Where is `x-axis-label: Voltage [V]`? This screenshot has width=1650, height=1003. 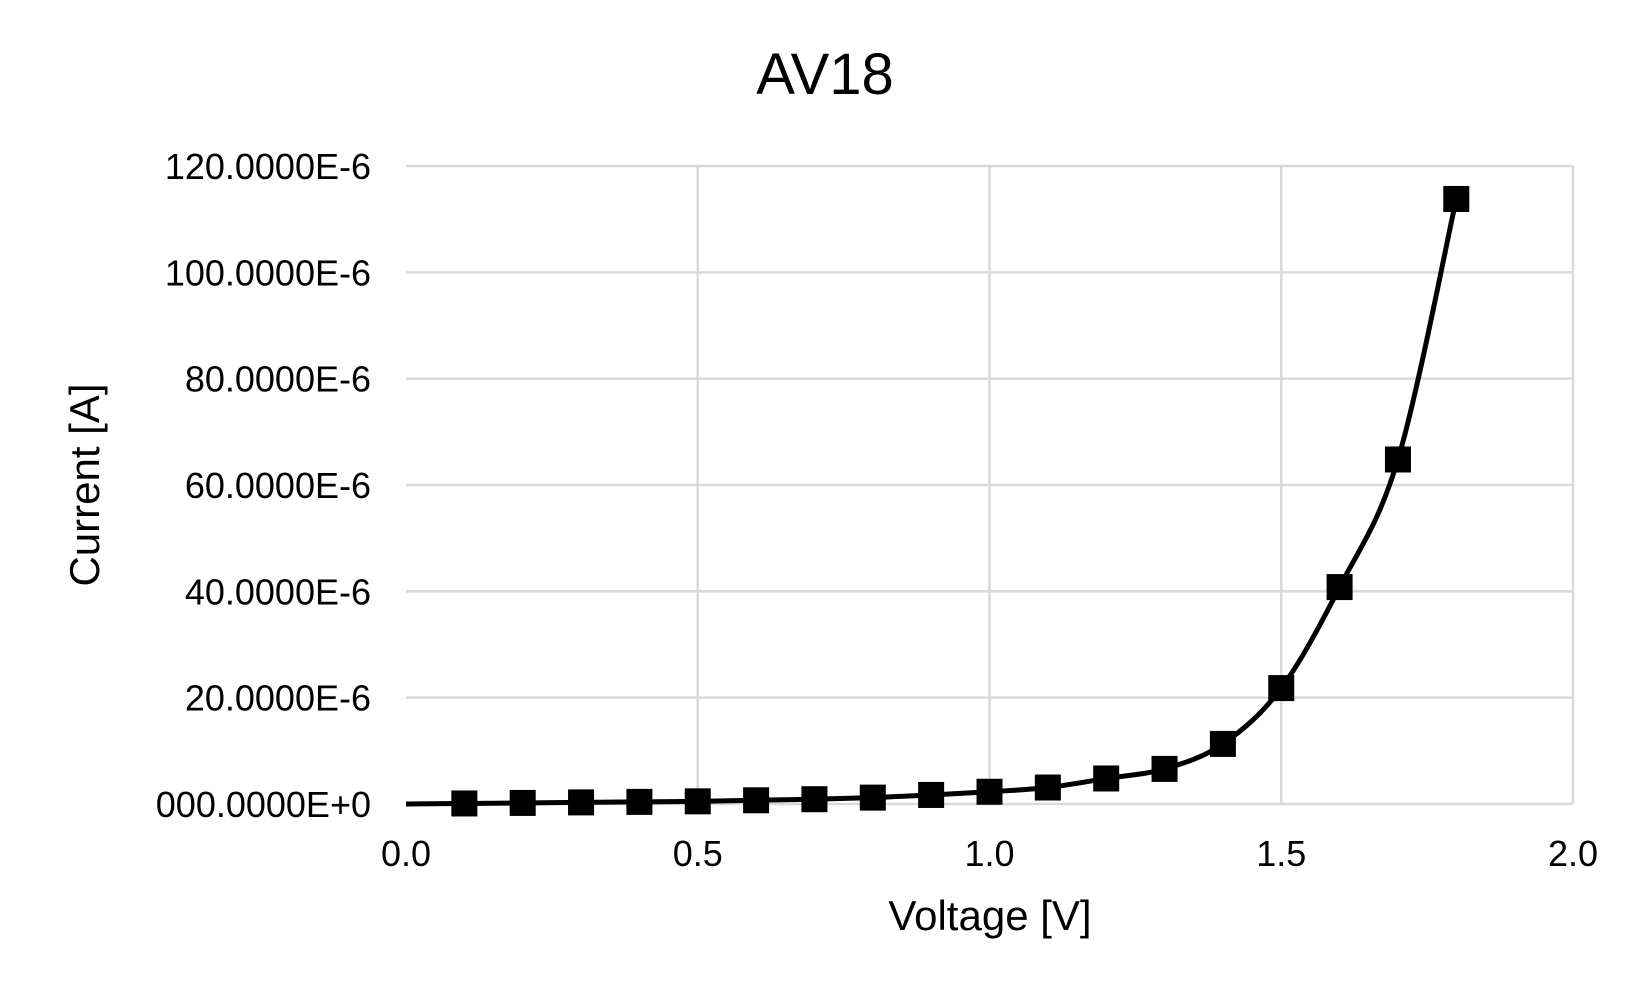 x-axis-label: Voltage [V] is located at coordinates (989, 915).